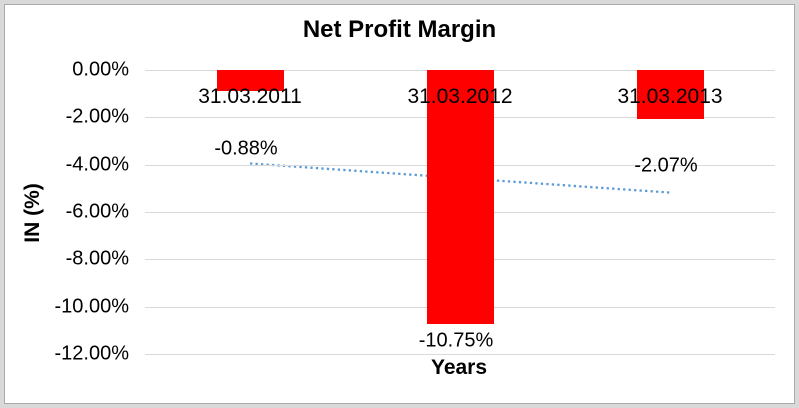  I want to click on y-tick-label: -4.00%, so click(97, 164).